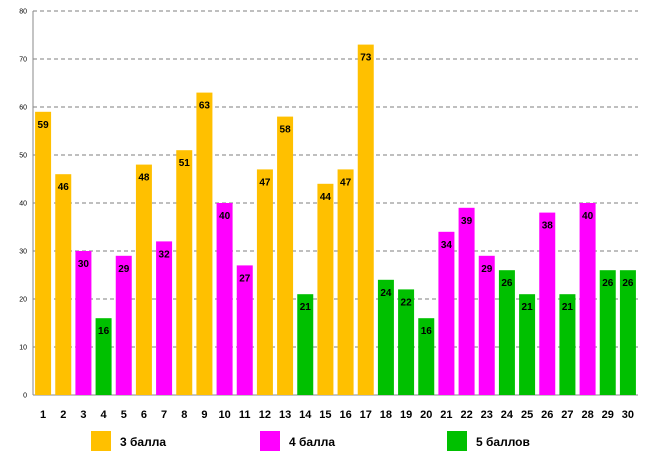 The width and height of the screenshot is (650, 463). What do you see at coordinates (224, 415) in the screenshot?
I see `x-tick-label-10: 10` at bounding box center [224, 415].